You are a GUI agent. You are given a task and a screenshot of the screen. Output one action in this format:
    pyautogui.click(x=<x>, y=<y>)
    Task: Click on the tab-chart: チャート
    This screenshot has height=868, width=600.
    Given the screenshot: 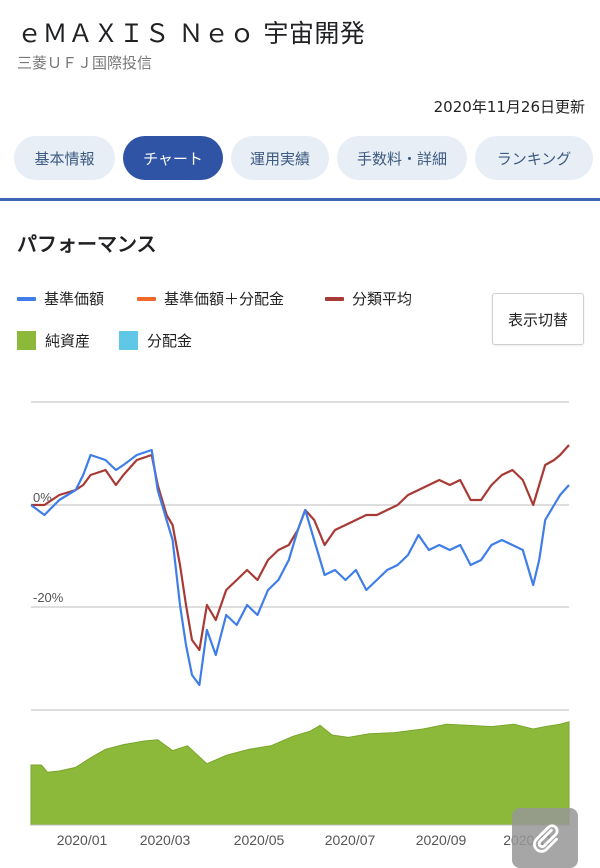 What is the action you would take?
    pyautogui.click(x=173, y=158)
    